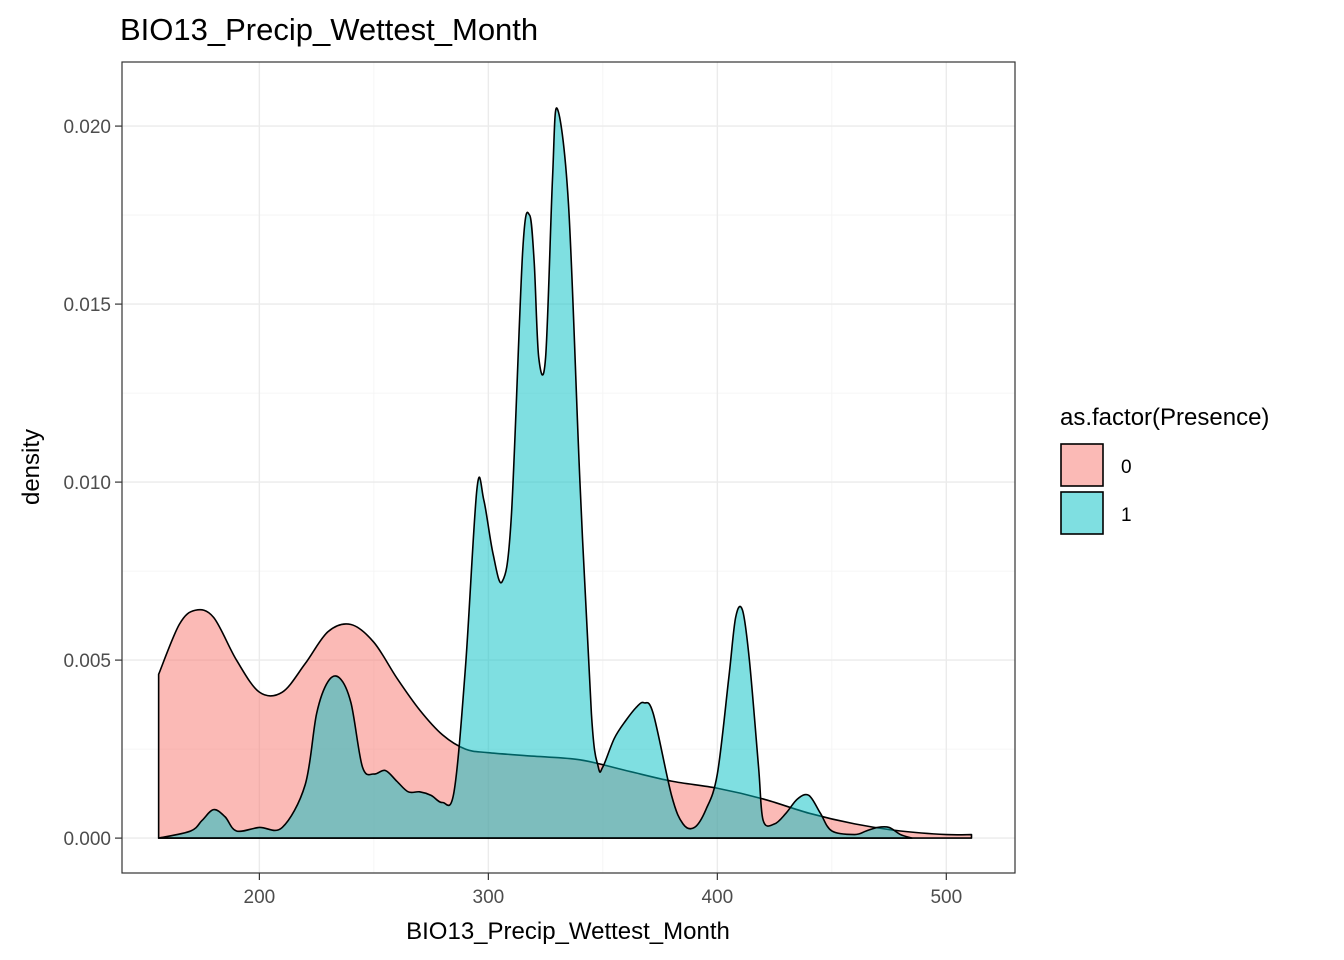 Image resolution: width=1344 pixels, height=960 pixels. I want to click on legend-label-0: 0, so click(1126, 467).